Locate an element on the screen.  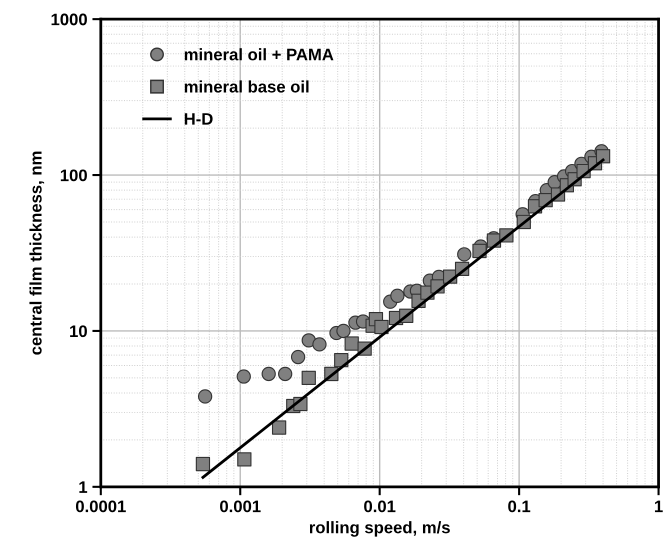
x-tick-label: 0.1 is located at coordinates (519, 506).